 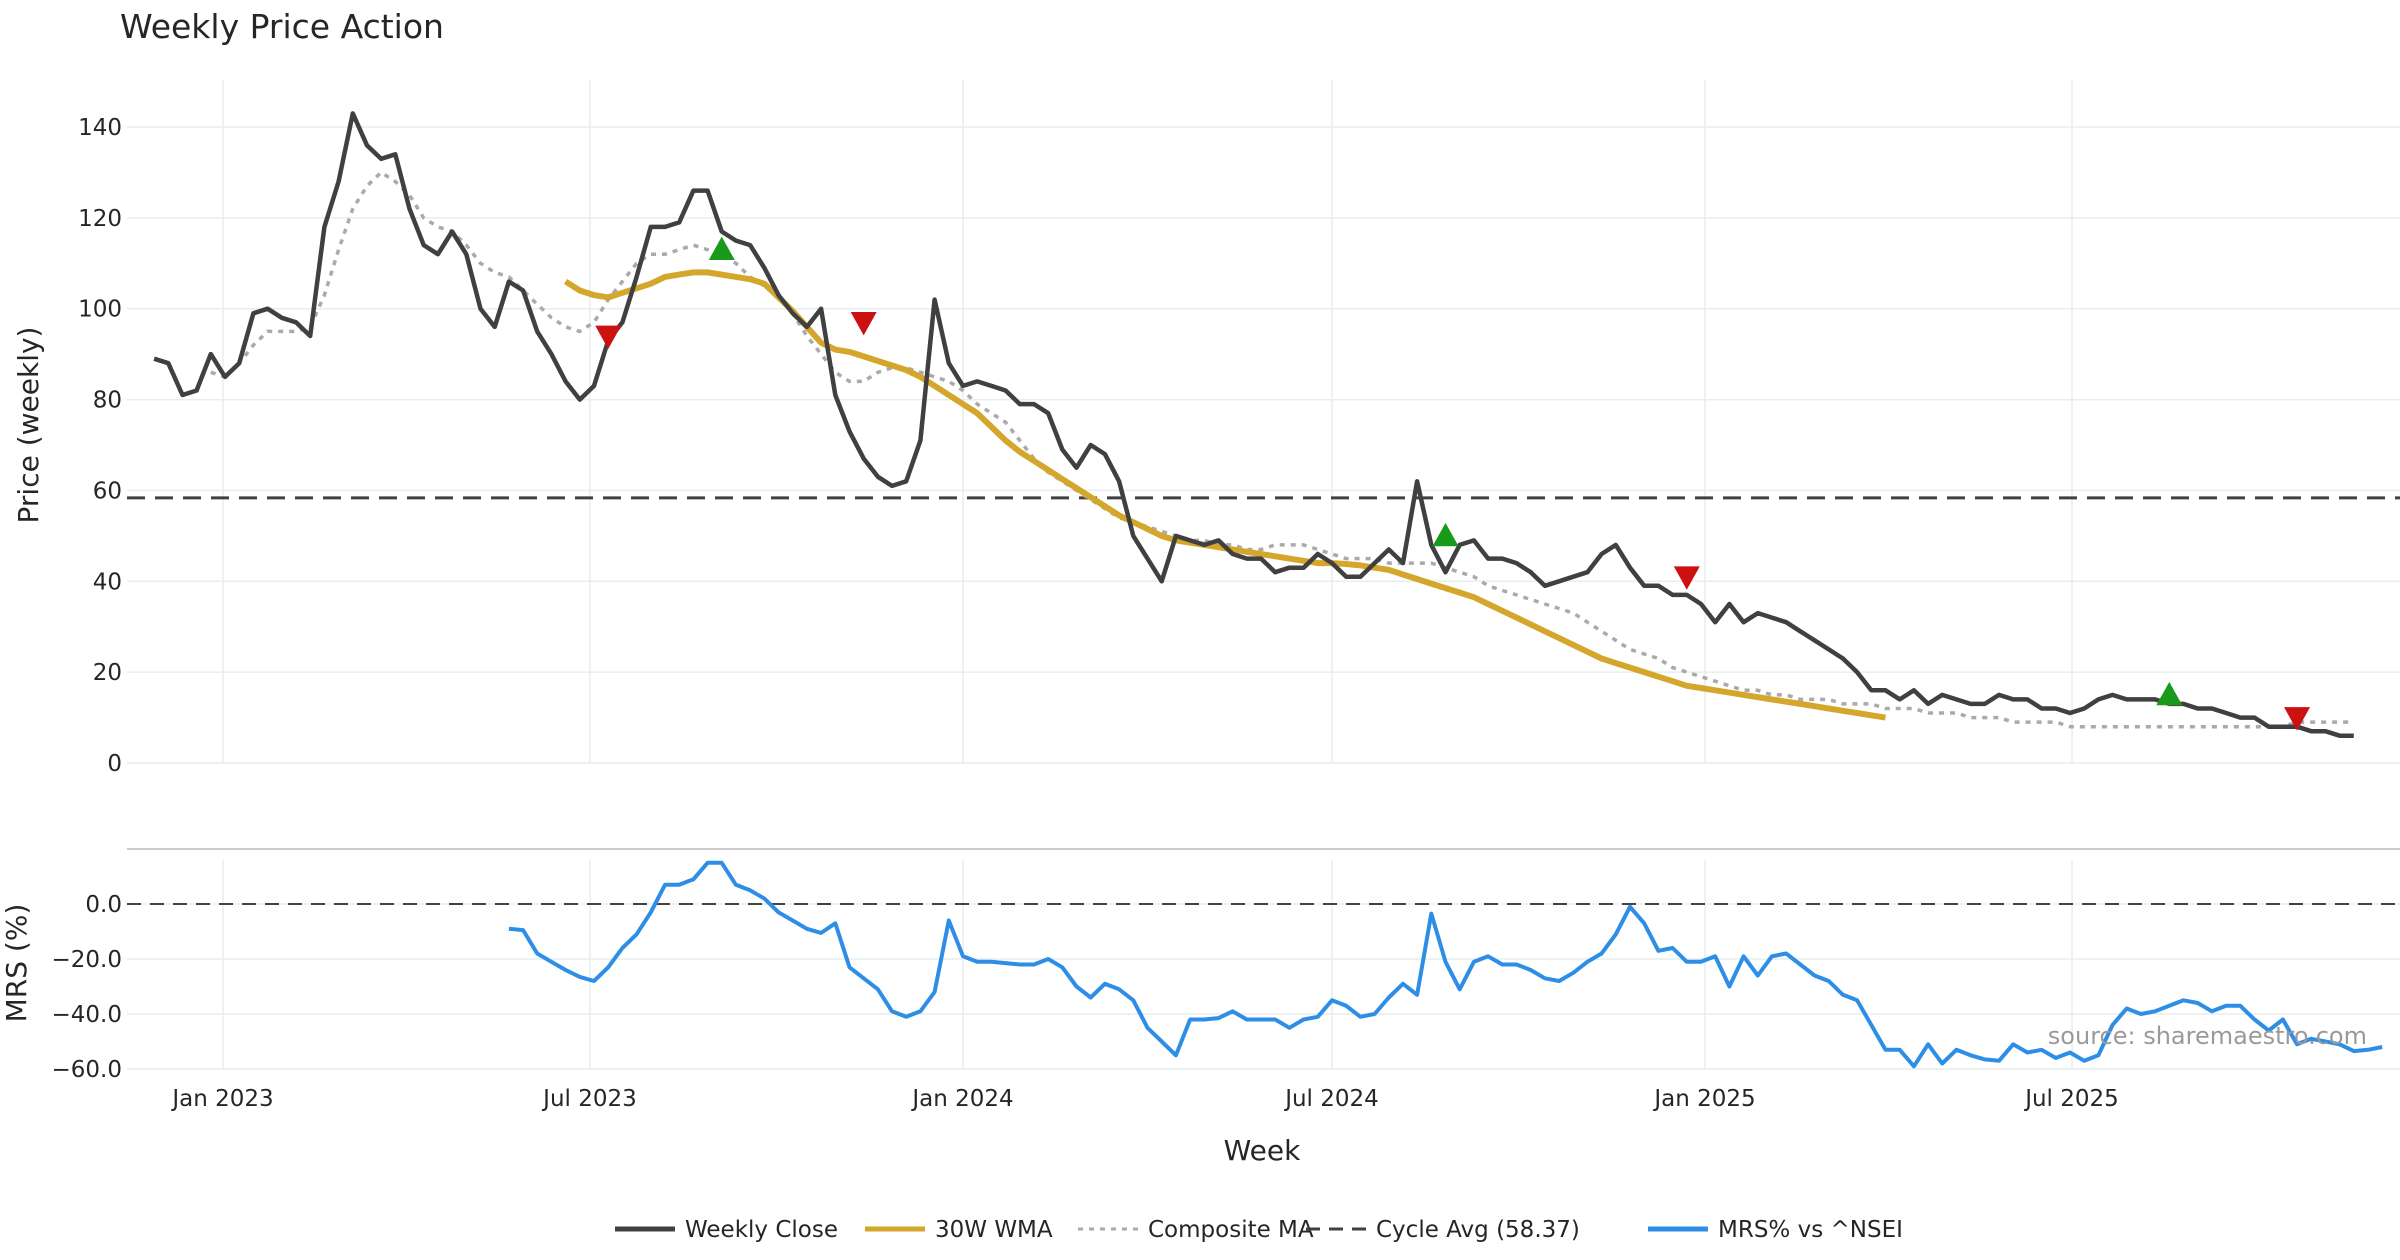 What do you see at coordinates (16, 963) in the screenshot?
I see `mrs-y-axis-title: MRS (%)` at bounding box center [16, 963].